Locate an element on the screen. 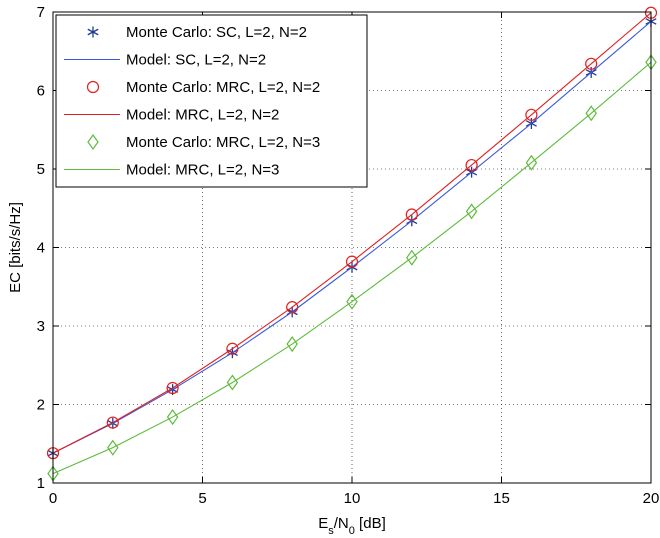 Image resolution: width=660 pixels, height=538 pixels. legend-item: Model: MRC, L=2, N=2 is located at coordinates (171, 115).